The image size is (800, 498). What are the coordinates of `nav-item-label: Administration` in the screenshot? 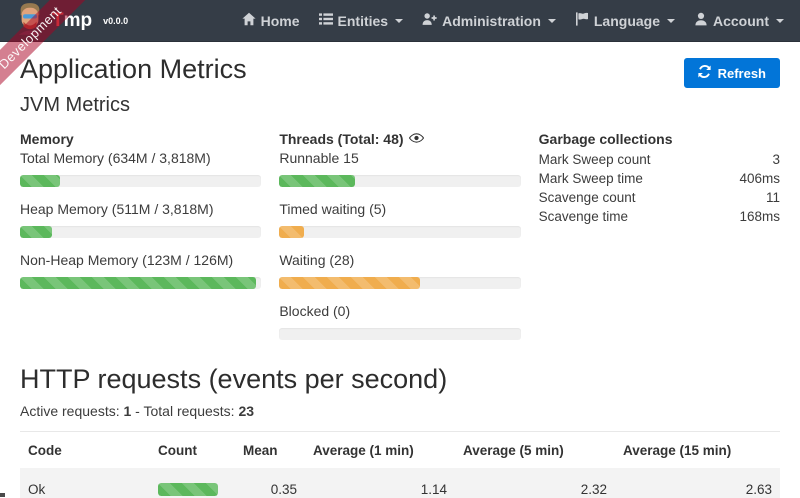 It's located at (491, 20).